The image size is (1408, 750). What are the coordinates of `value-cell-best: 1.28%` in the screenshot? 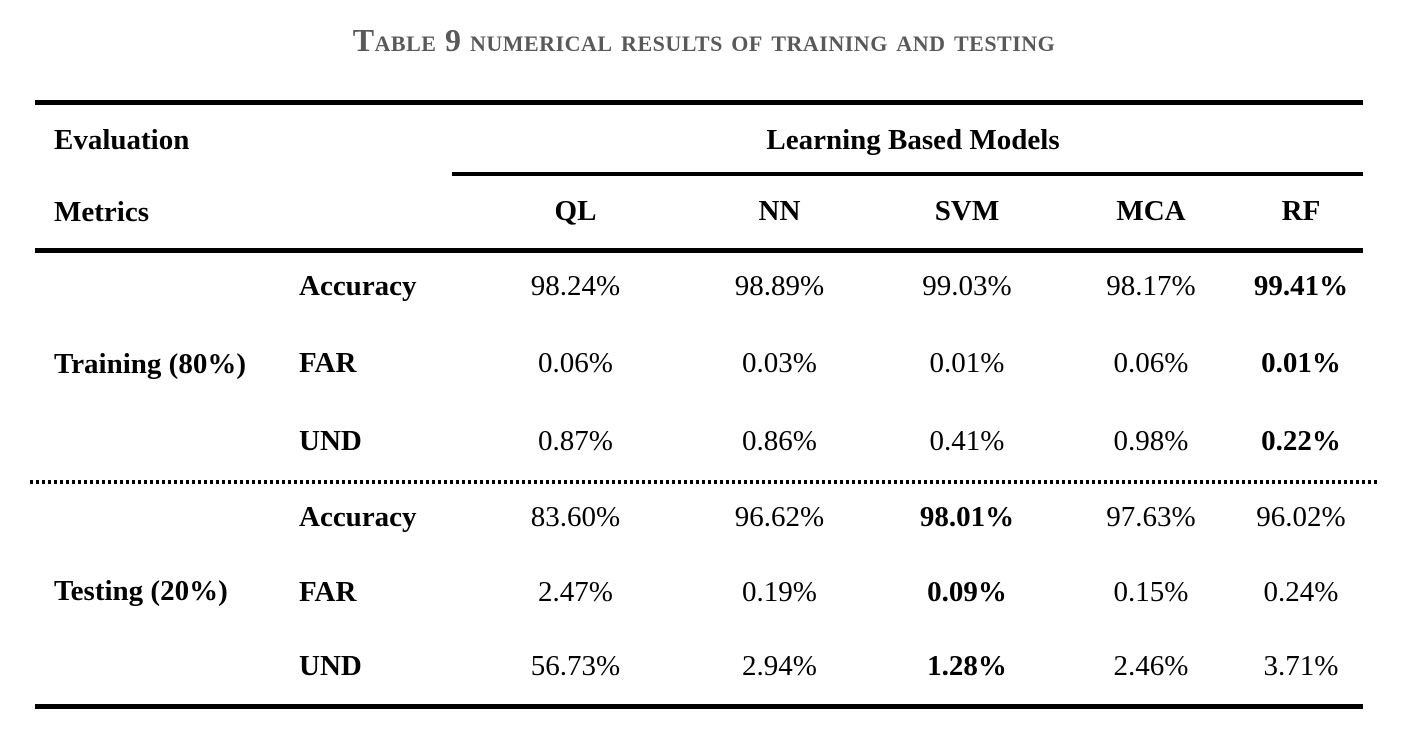 It's located at (967, 666).